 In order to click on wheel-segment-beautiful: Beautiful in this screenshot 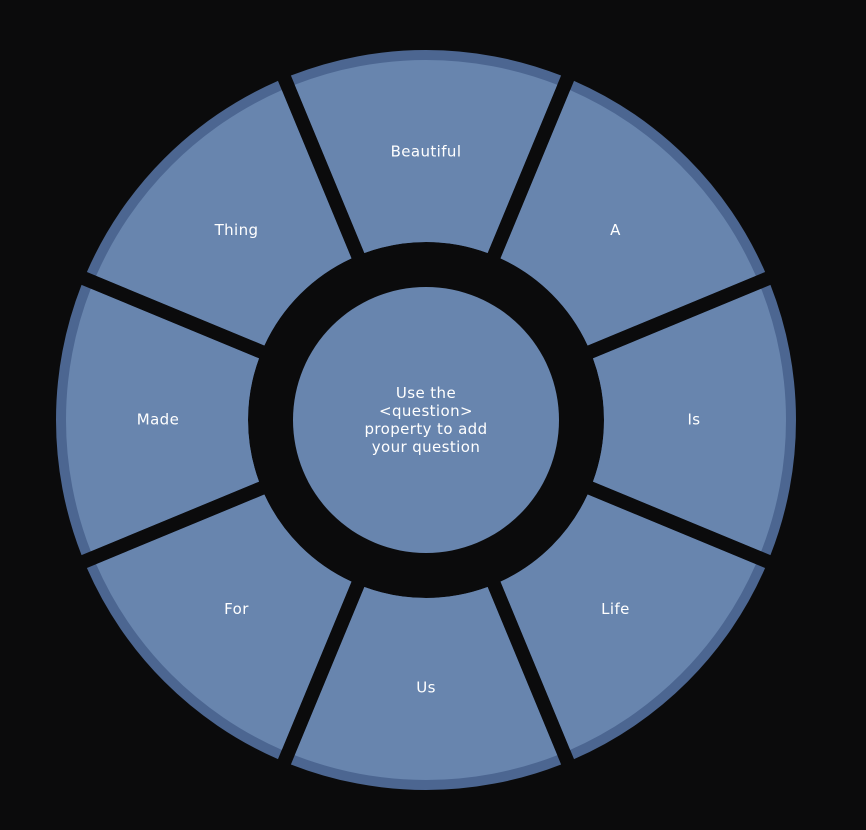, I will do `click(426, 151)`.